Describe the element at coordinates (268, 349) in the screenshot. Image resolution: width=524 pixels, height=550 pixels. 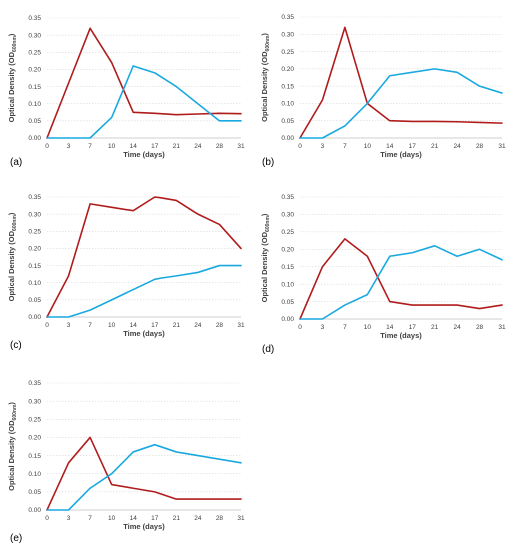
I see `panel-label: (d)` at that location.